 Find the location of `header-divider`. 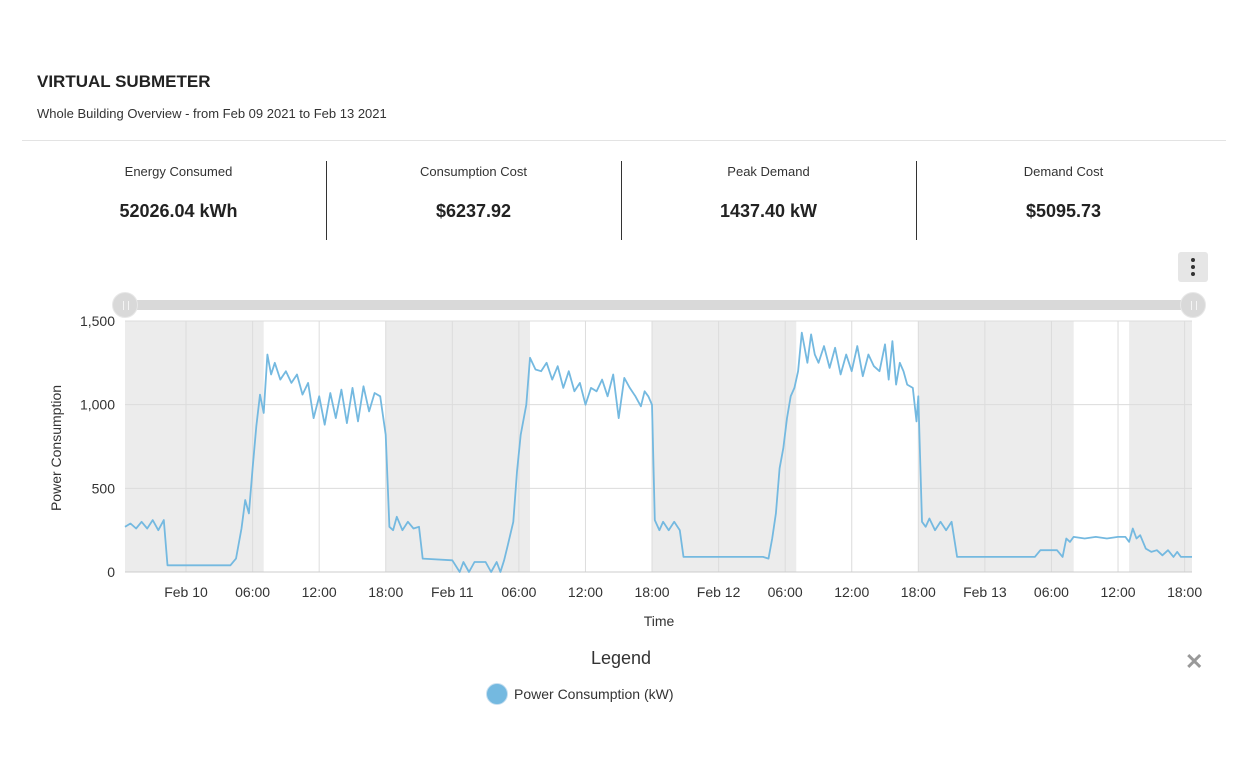

header-divider is located at coordinates (624, 140).